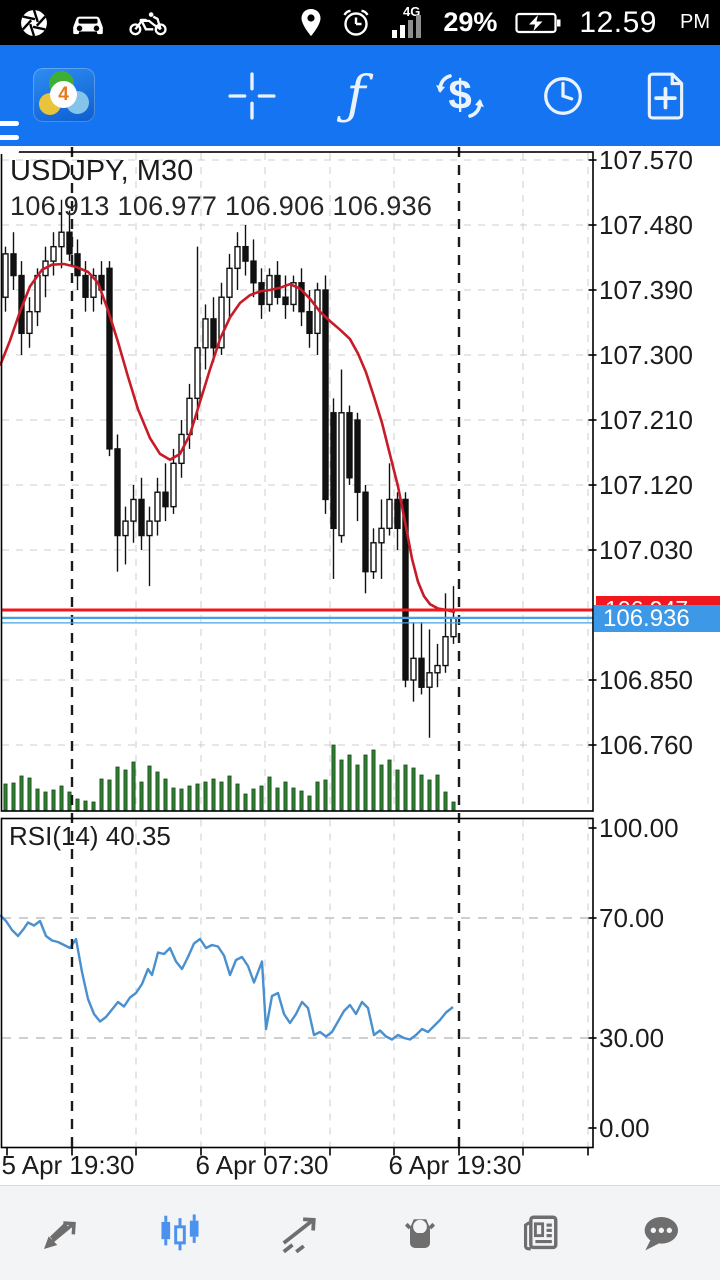  I want to click on battery-charging-icon, so click(538, 22).